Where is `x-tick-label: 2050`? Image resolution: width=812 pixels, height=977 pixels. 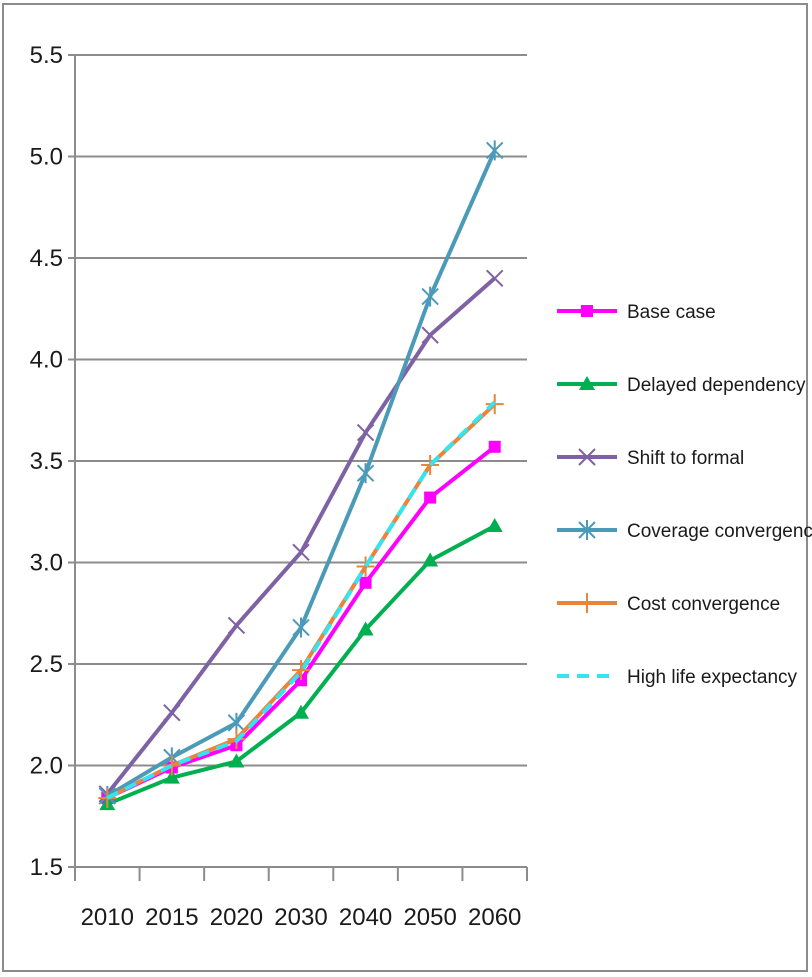 x-tick-label: 2050 is located at coordinates (429, 917).